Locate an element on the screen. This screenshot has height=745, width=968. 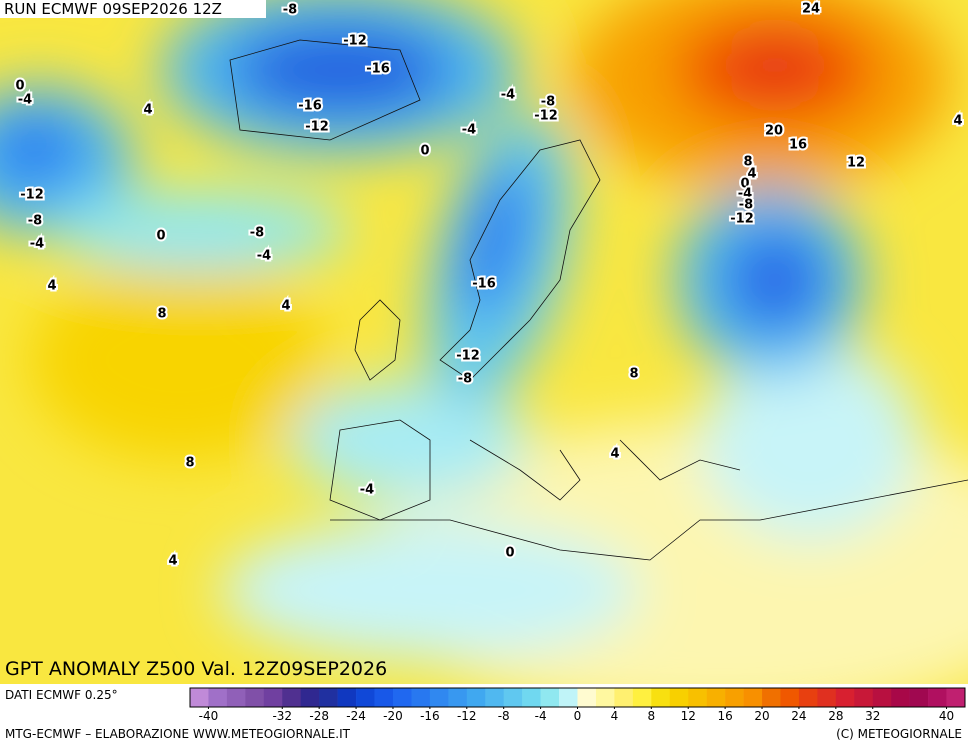
colorbar-tick-label: 40 is located at coordinates (946, 716).